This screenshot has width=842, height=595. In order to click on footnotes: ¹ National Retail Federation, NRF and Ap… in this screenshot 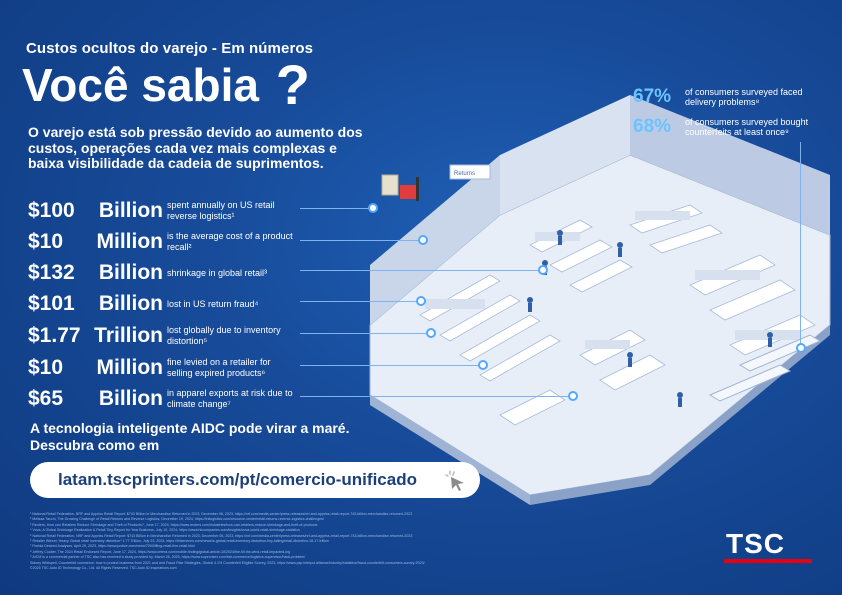, I will do `click(380, 541)`.